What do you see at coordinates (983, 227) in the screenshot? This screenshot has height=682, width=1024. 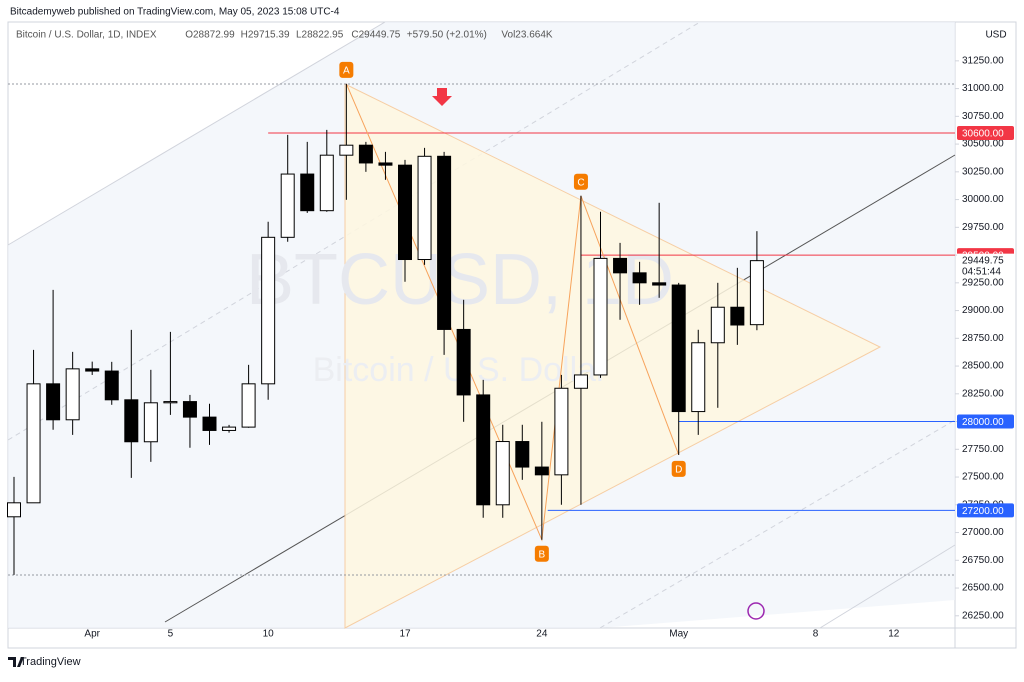 I see `y-tick-label: 29750.00` at bounding box center [983, 227].